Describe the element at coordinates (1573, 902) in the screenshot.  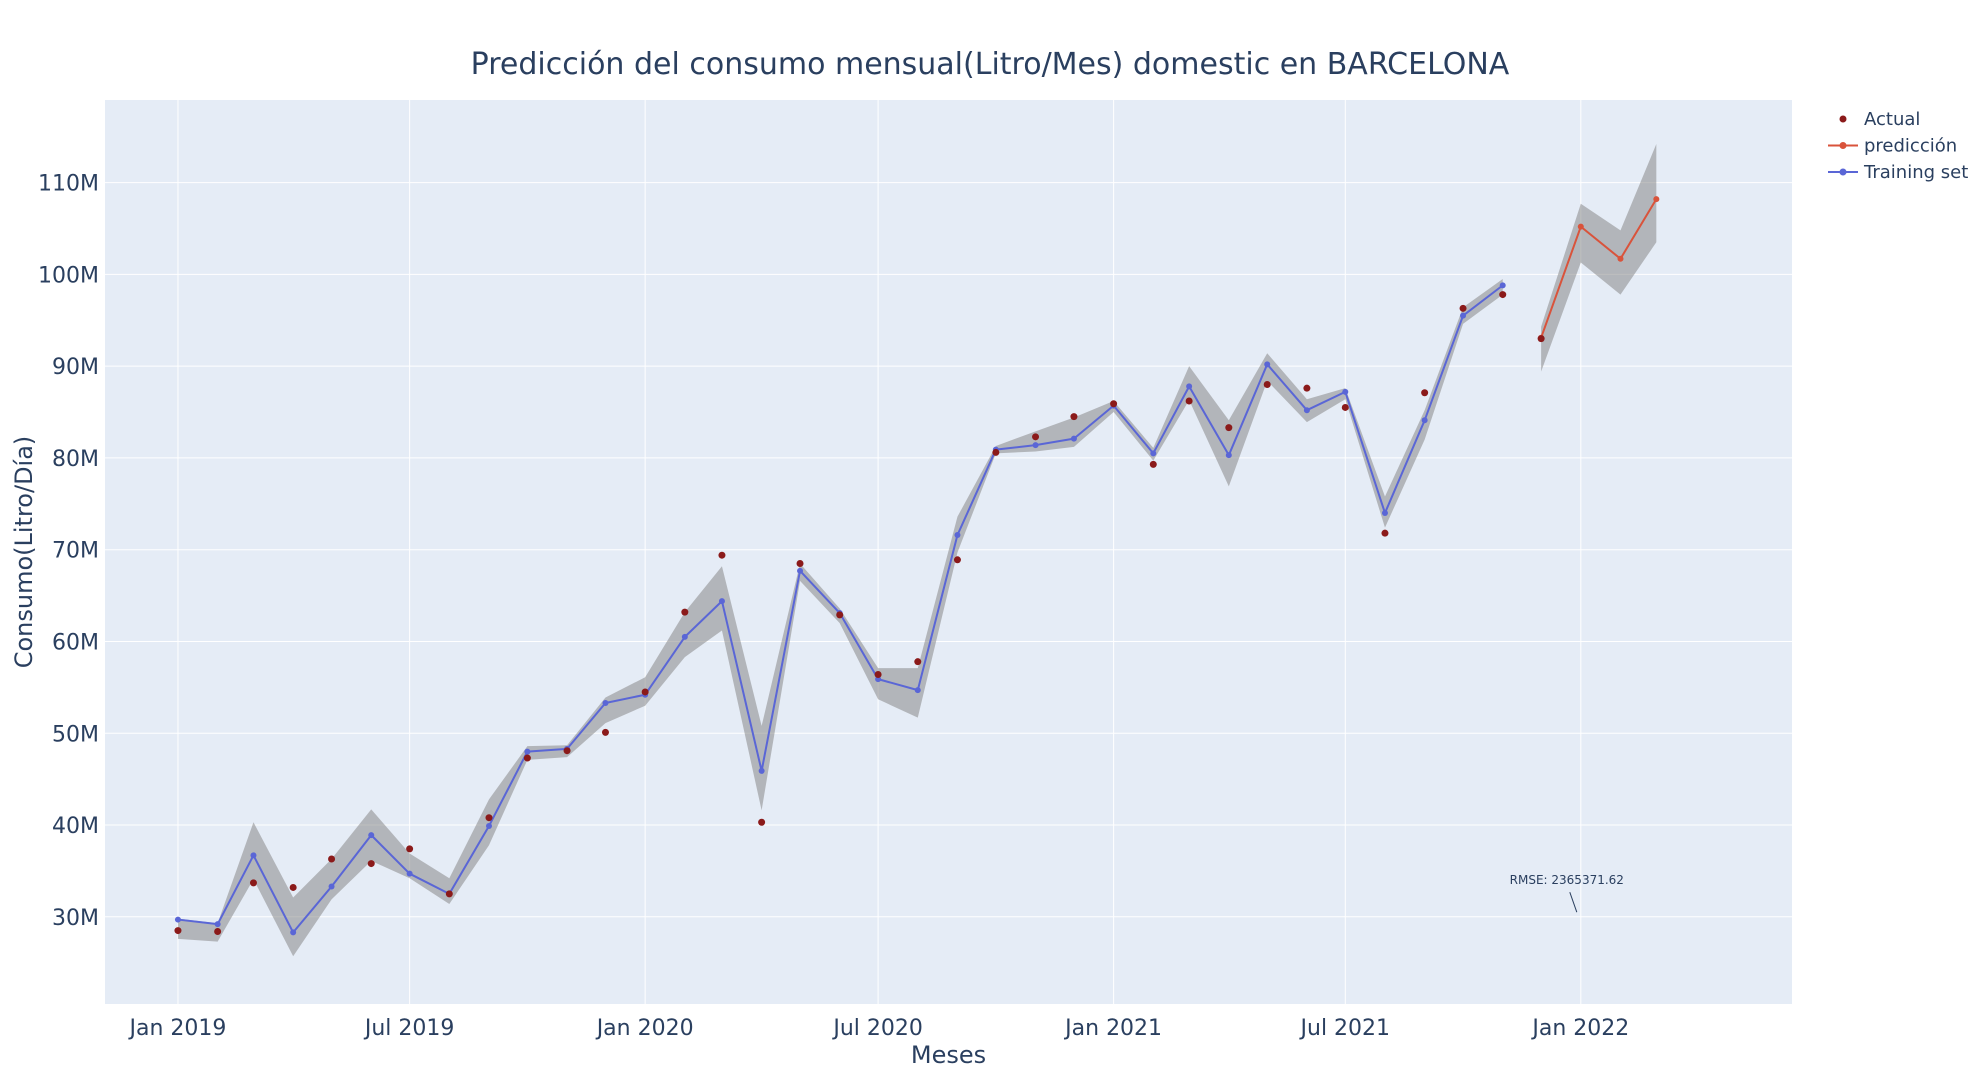
I see `annotation-arrow` at that location.